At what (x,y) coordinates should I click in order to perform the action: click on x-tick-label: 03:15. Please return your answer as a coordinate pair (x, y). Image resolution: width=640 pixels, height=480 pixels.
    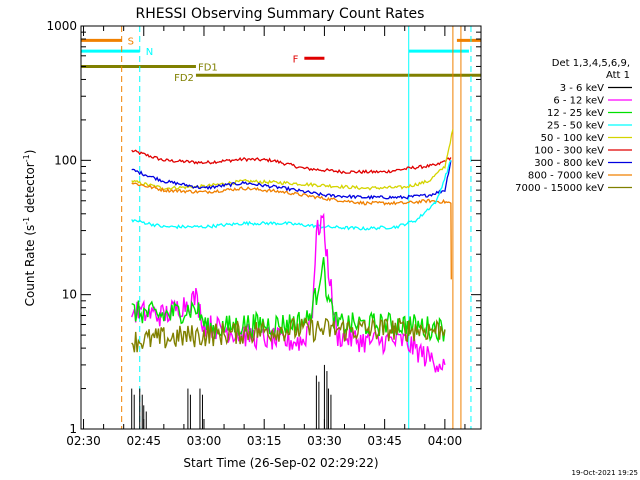
    Looking at the image, I should click on (264, 441).